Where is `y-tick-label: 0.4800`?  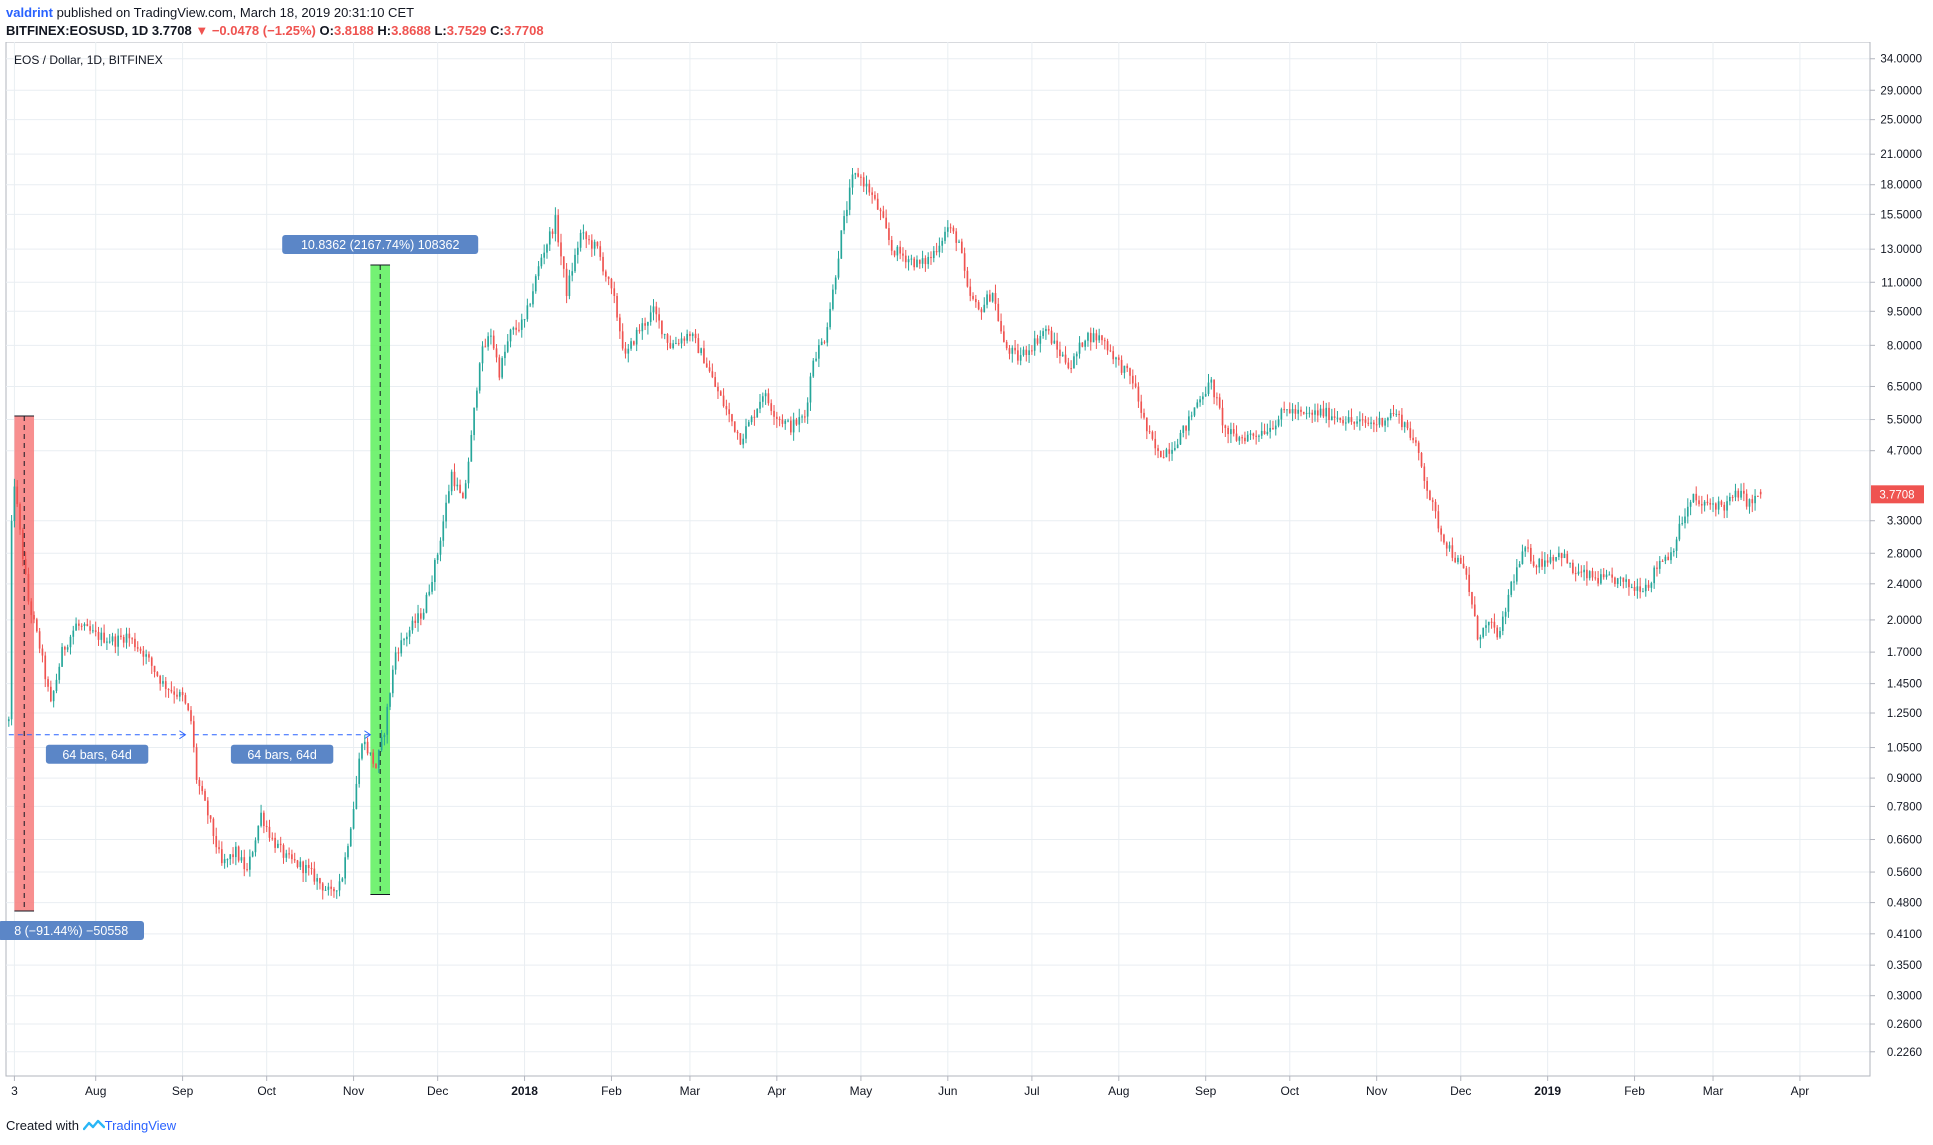
y-tick-label: 0.4800 is located at coordinates (1904, 904).